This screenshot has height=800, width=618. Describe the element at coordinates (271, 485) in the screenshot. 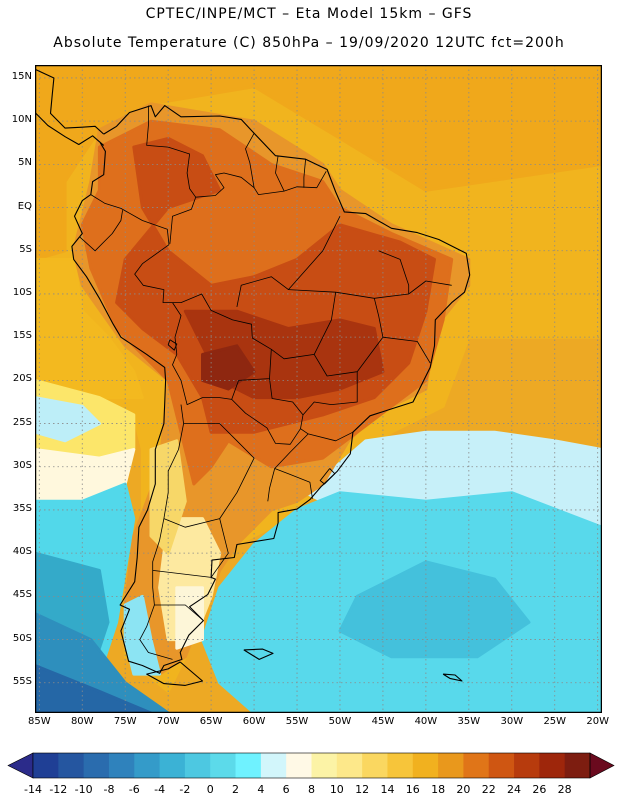

I see `border-uruguay-argentina` at that location.